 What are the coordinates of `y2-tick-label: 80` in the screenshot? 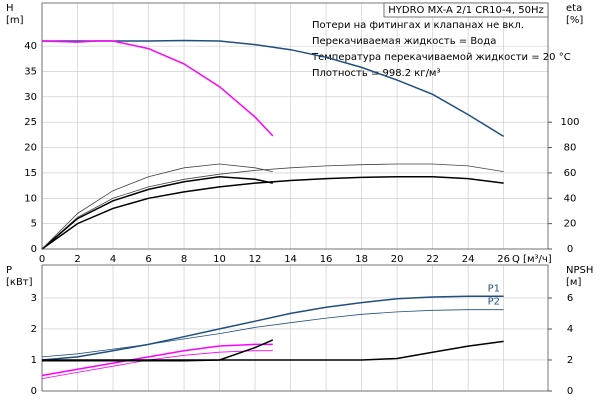 It's located at (570, 148).